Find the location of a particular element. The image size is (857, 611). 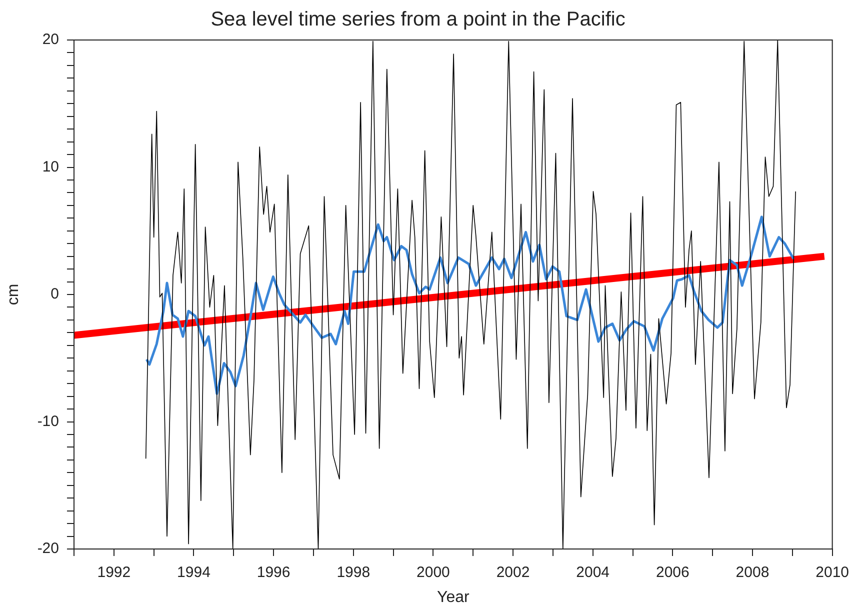

x-tick-label: 2002 is located at coordinates (513, 573).